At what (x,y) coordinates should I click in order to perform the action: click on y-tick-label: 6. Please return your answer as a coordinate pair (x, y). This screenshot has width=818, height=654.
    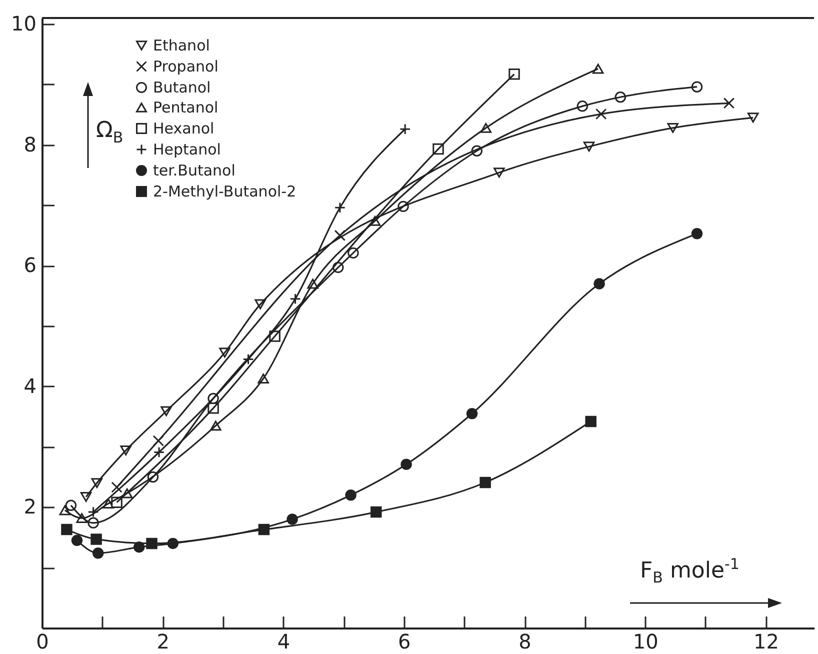
    Looking at the image, I should click on (30, 265).